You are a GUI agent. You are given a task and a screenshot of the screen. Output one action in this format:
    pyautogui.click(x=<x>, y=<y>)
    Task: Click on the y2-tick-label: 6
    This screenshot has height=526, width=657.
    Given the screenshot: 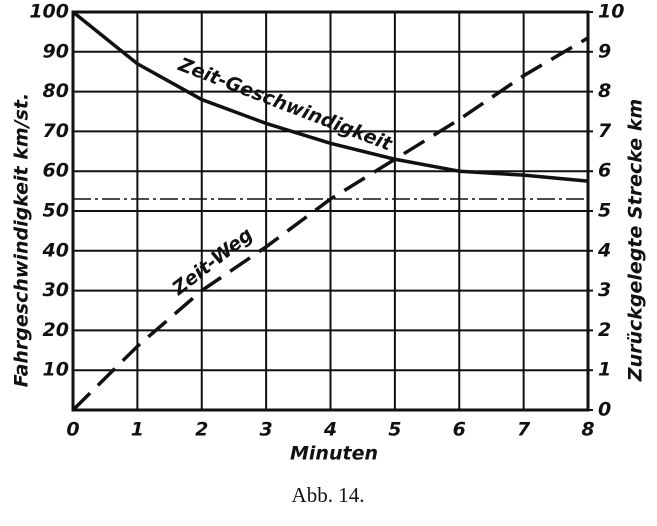 What is the action you would take?
    pyautogui.click(x=604, y=171)
    